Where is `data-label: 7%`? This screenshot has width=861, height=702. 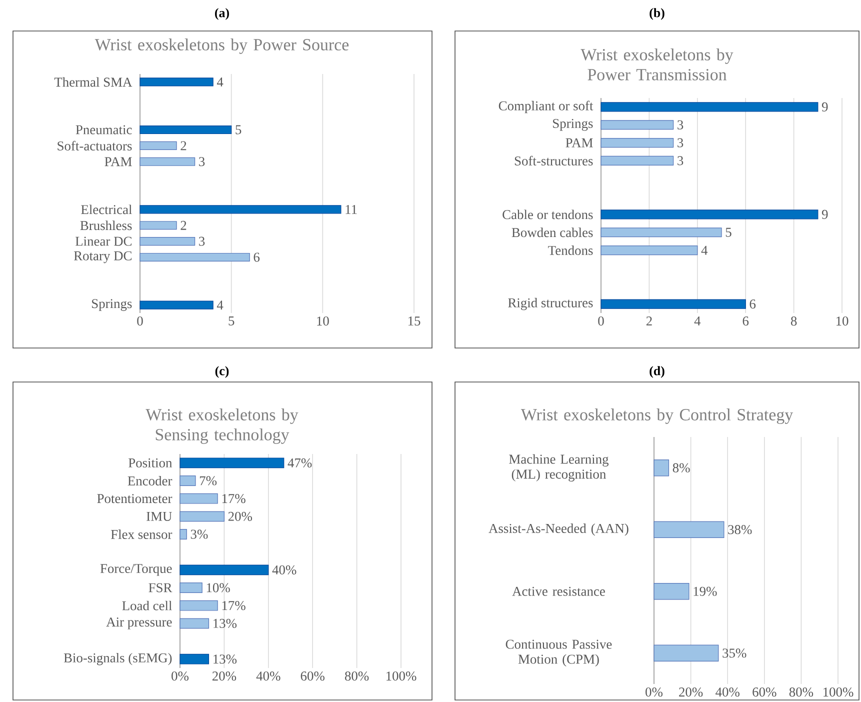 data-label: 7% is located at coordinates (208, 481).